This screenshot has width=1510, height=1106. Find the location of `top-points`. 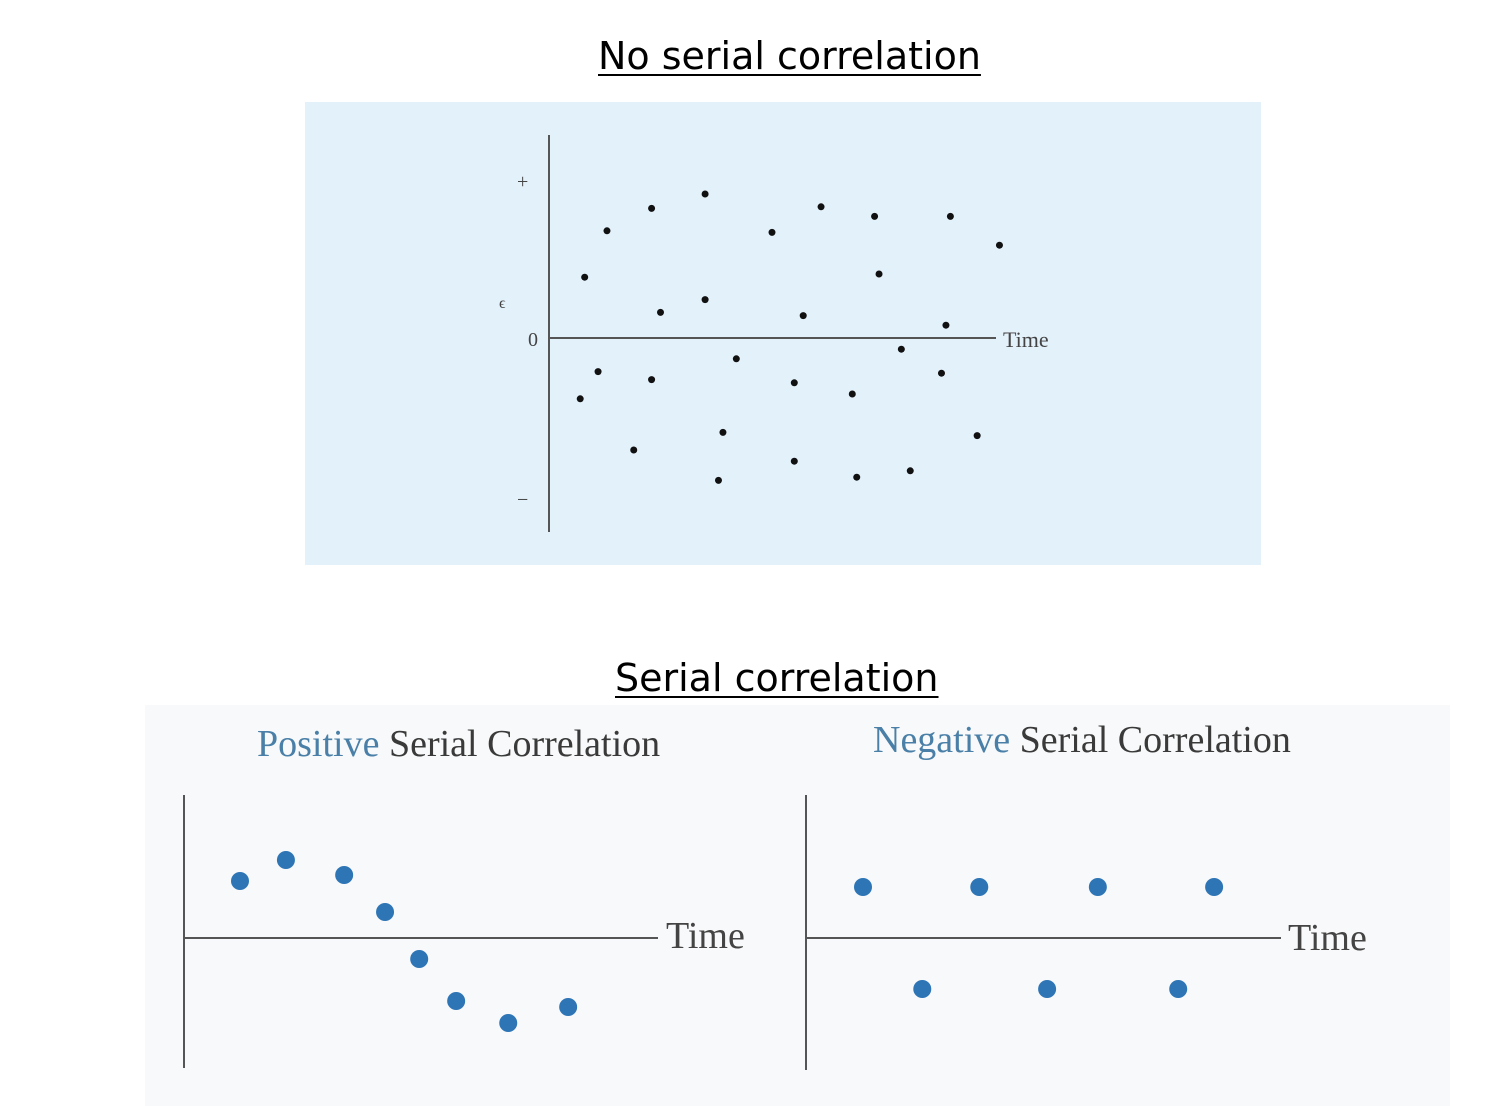

top-points is located at coordinates (789, 337).